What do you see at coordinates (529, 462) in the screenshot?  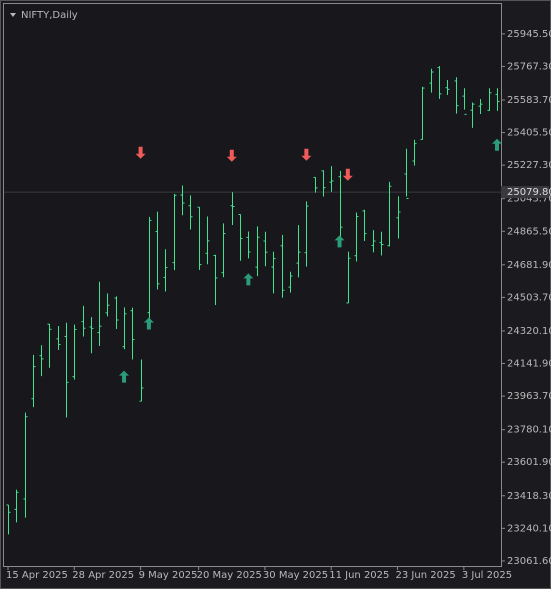 I see `y-tick-label: 23601.90` at bounding box center [529, 462].